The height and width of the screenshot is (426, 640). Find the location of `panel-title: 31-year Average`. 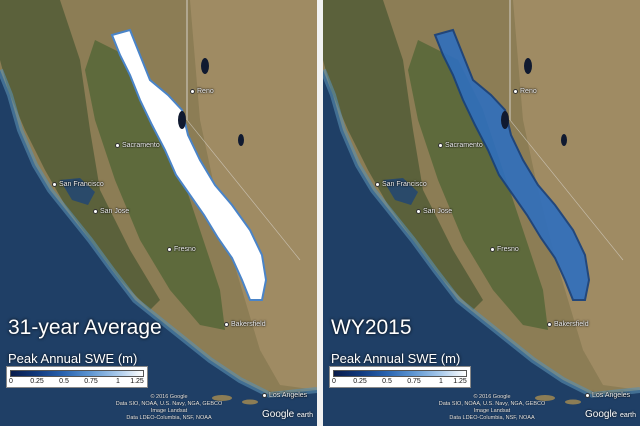

panel-title: 31-year Average is located at coordinates (85, 327).